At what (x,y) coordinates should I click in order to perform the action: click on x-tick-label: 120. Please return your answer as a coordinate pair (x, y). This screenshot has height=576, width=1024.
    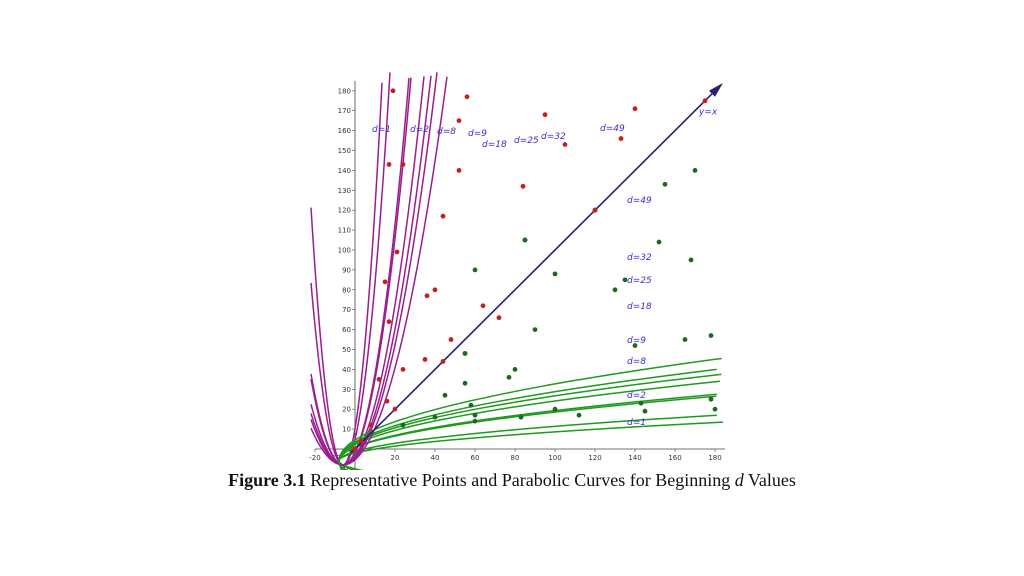
    Looking at the image, I should click on (594, 458).